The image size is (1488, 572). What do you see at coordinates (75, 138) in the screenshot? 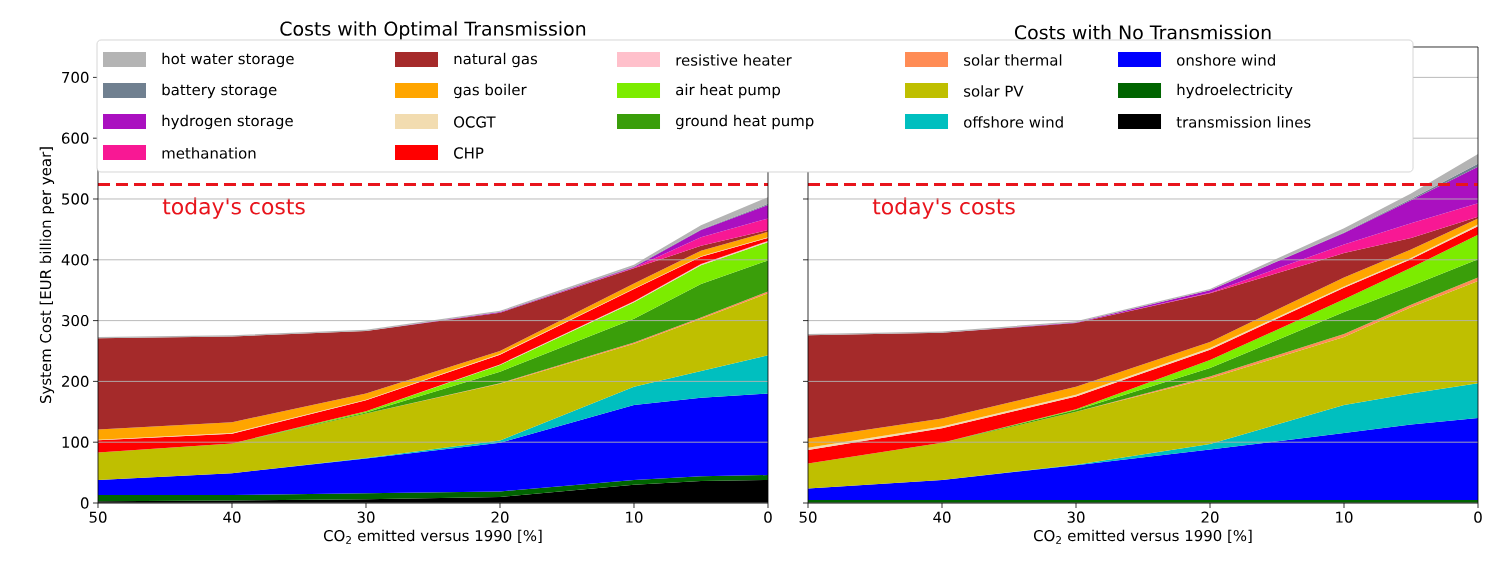
I see `y-tick-label: 600` at bounding box center [75, 138].